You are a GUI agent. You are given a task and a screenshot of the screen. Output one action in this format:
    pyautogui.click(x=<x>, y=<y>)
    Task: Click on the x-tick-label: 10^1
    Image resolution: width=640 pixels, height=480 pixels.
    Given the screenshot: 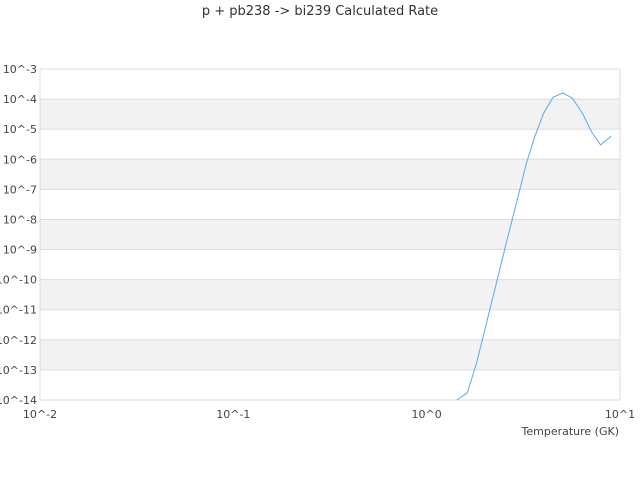 What is the action you would take?
    pyautogui.click(x=620, y=414)
    